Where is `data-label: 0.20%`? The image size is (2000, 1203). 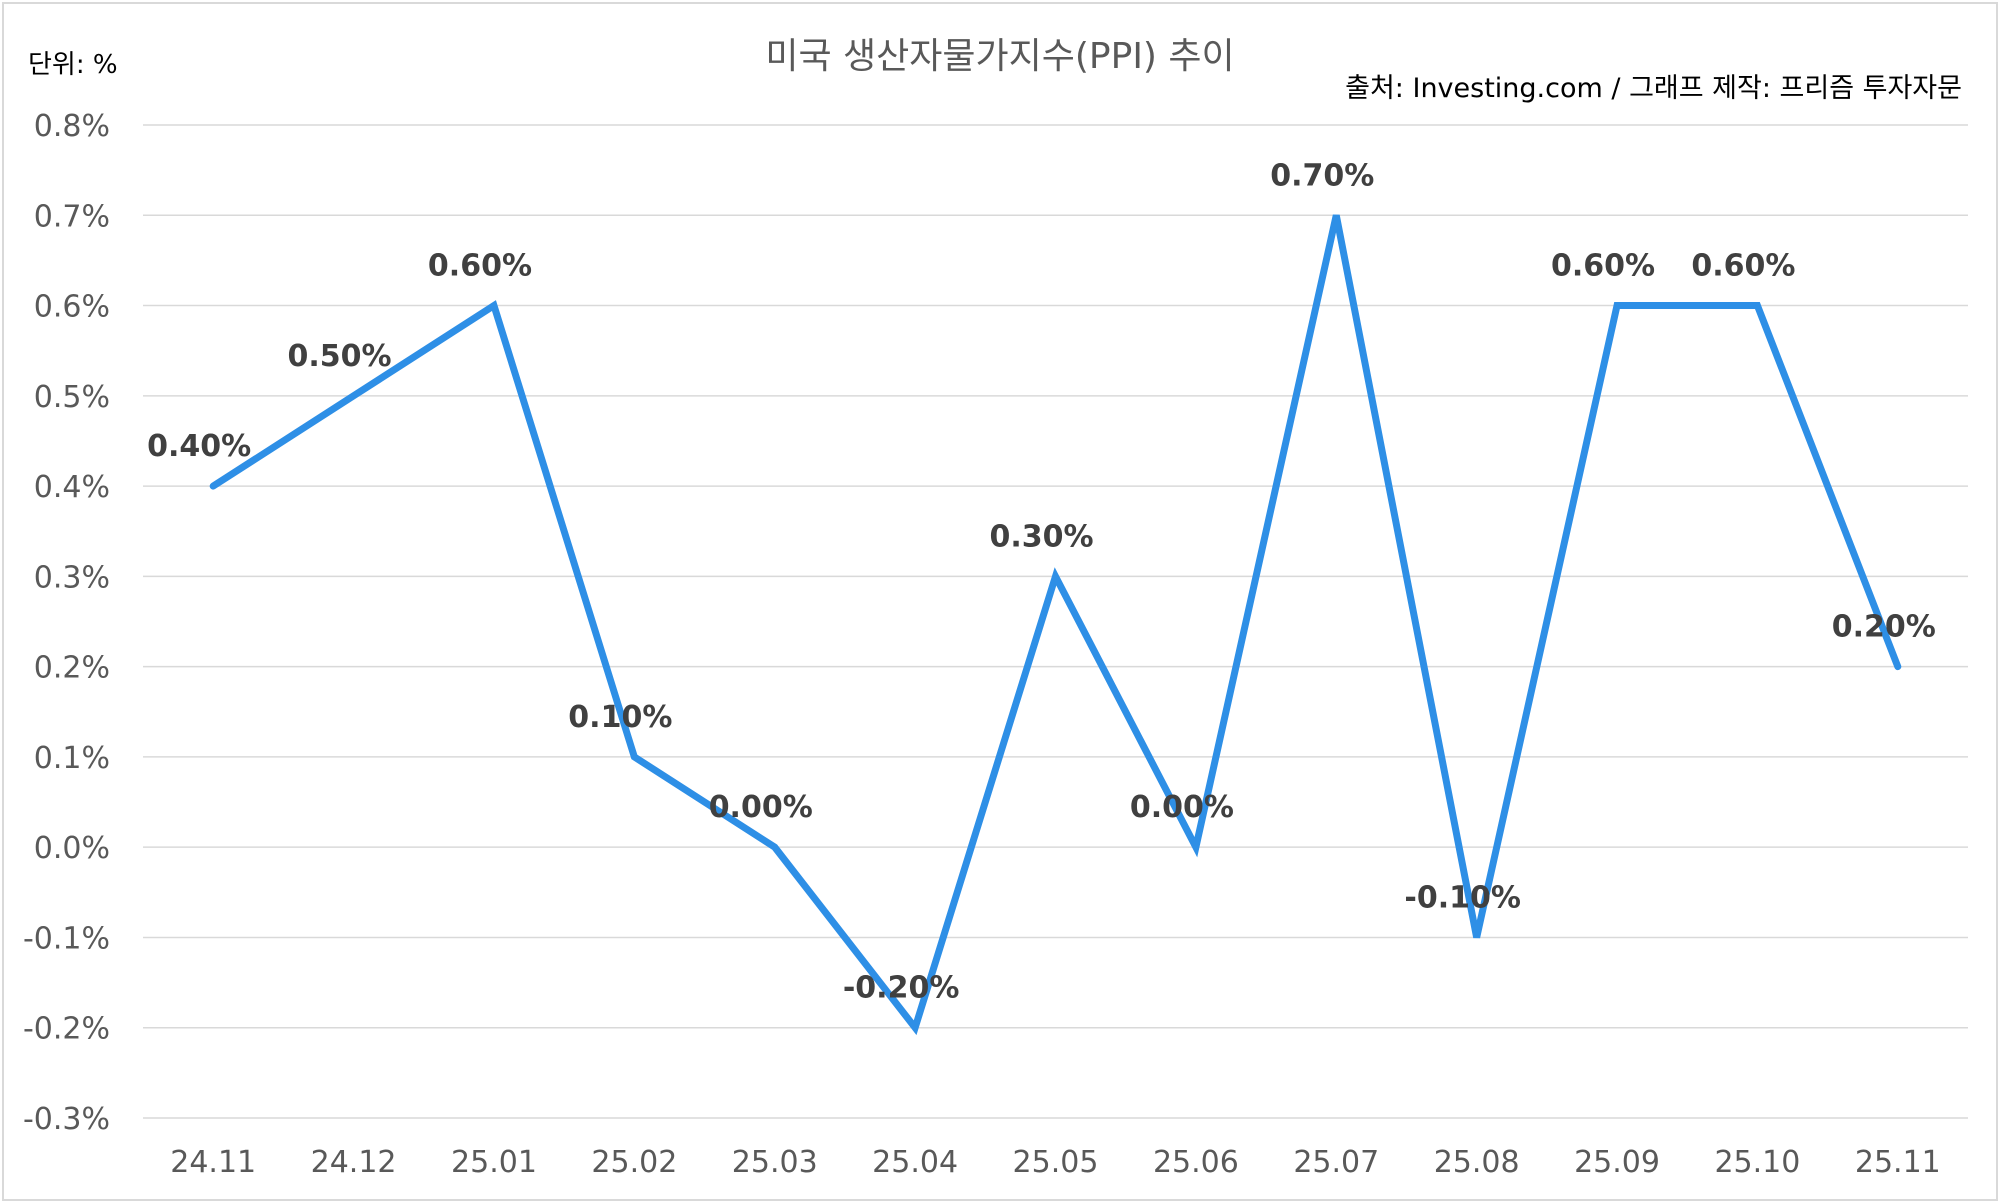 data-label: 0.20% is located at coordinates (1884, 627).